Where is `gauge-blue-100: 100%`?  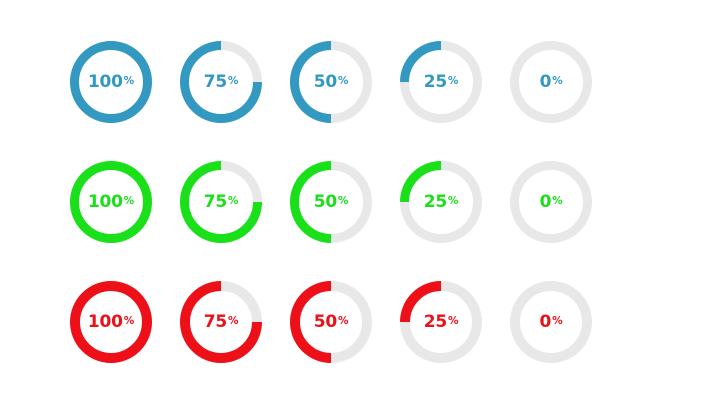
gauge-blue-100: 100% is located at coordinates (111, 82).